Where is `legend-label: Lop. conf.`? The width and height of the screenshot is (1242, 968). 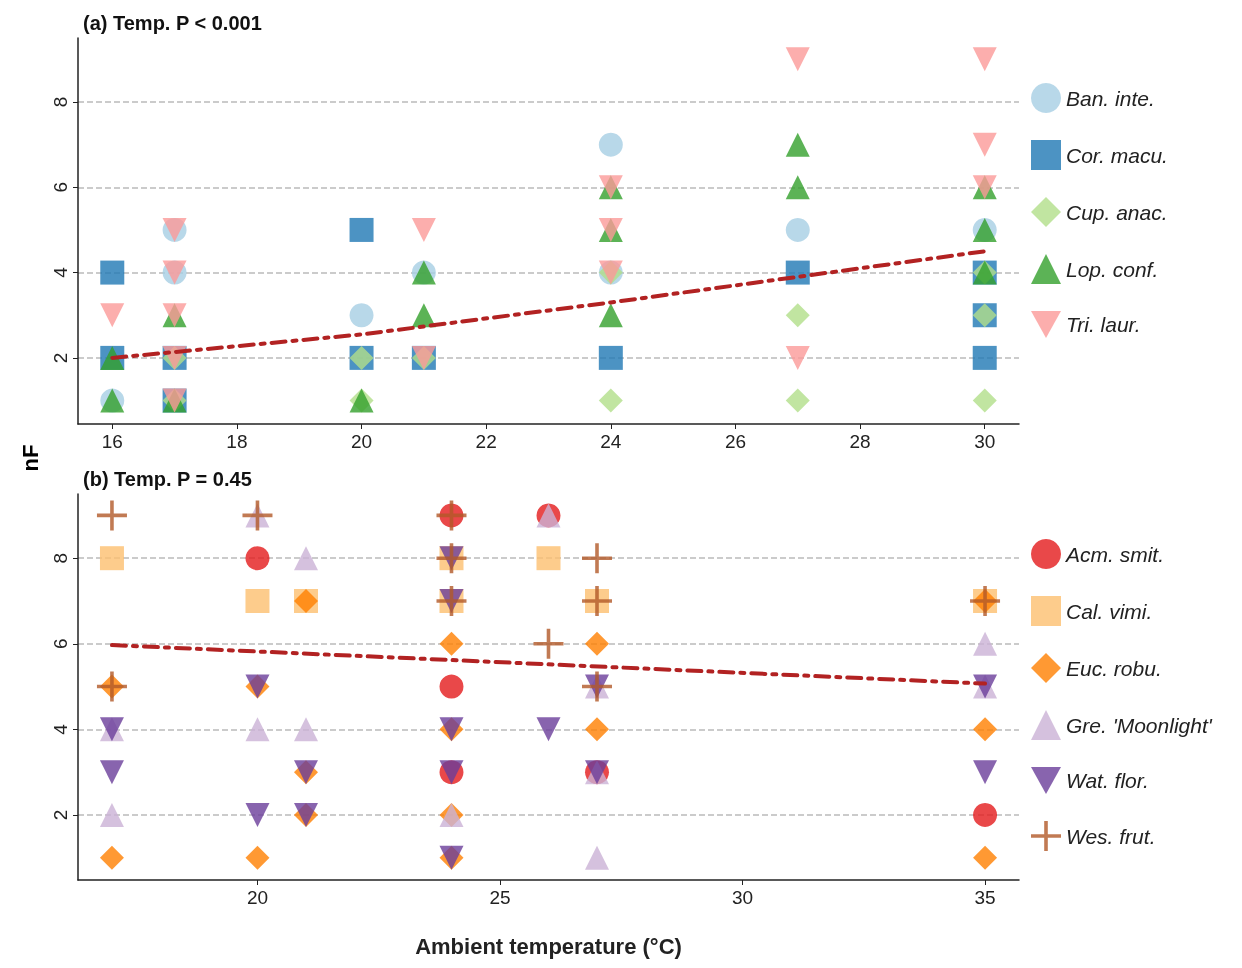
legend-label: Lop. conf. is located at coordinates (1112, 269).